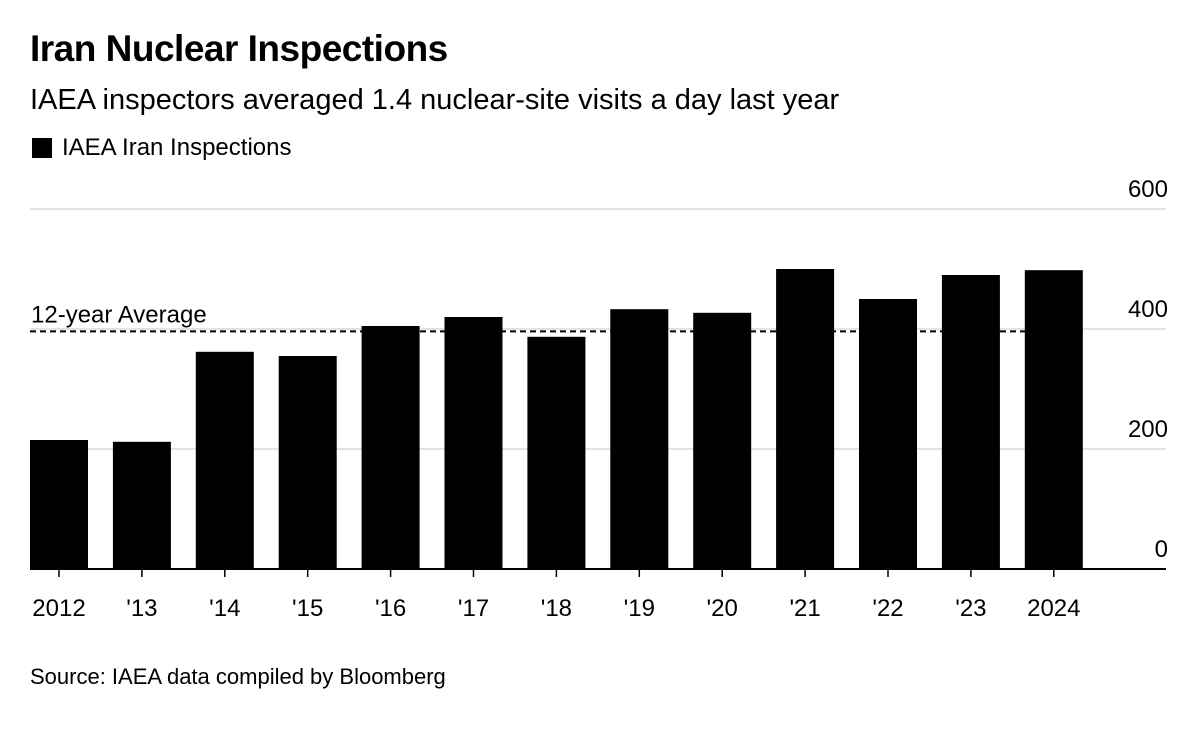 This screenshot has height=730, width=1200. Describe the element at coordinates (224, 608) in the screenshot. I see `x-tick-label-2: '14` at that location.